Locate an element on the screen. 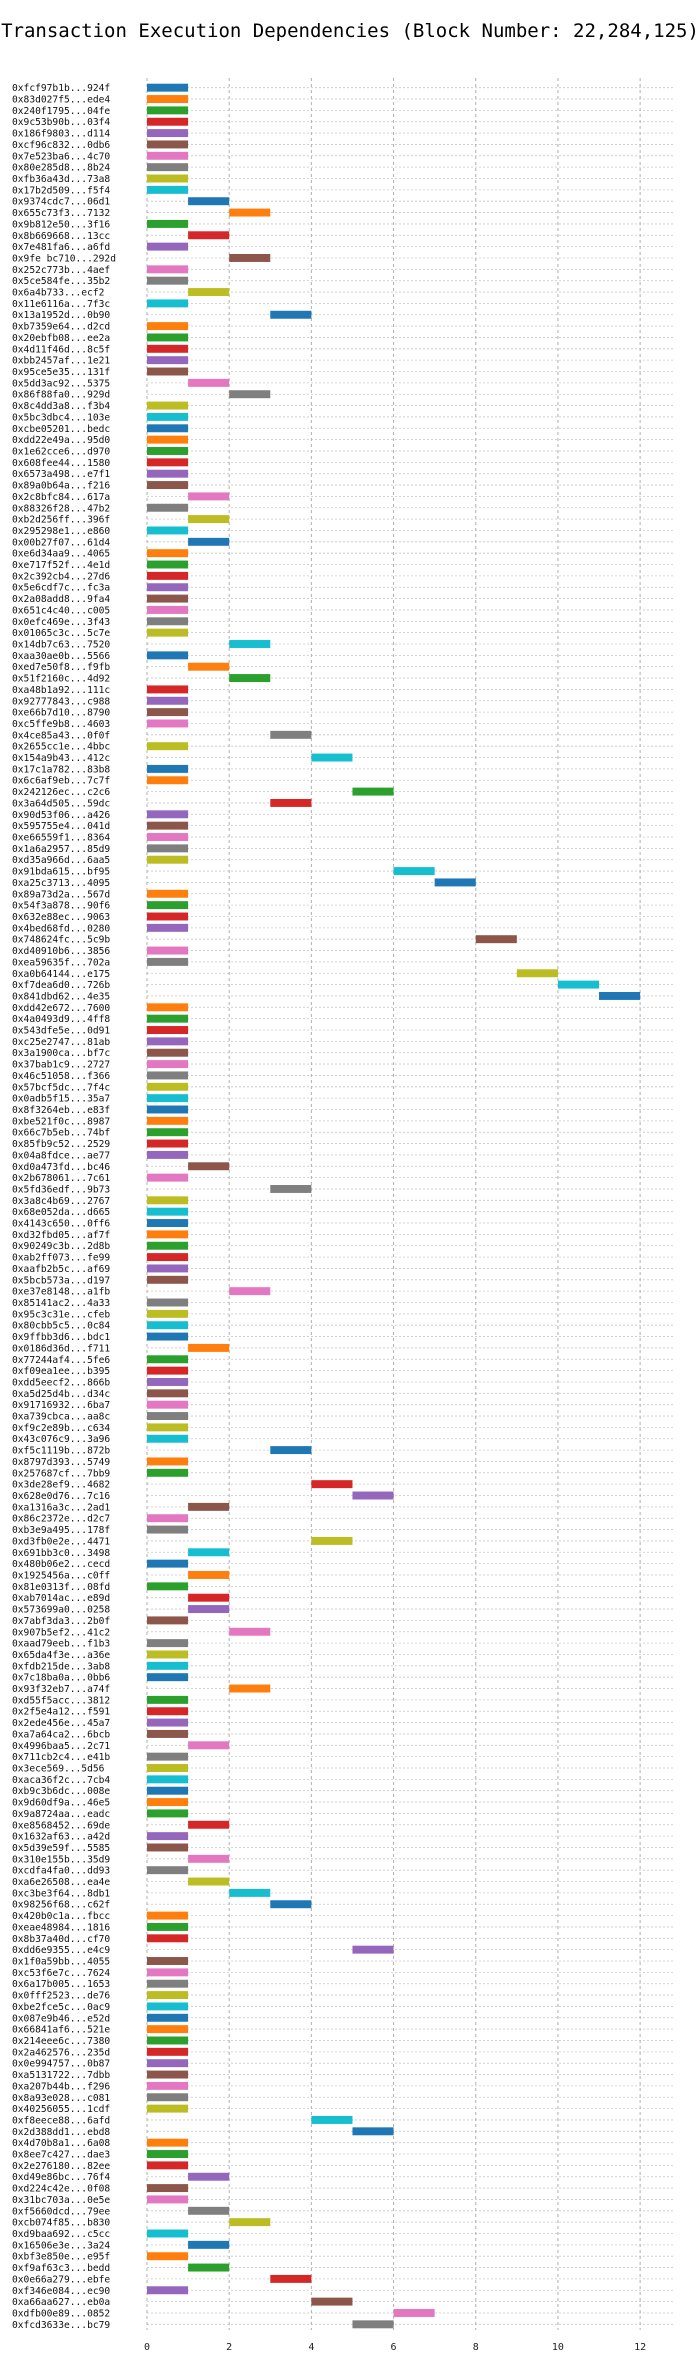 Image resolution: width=700 pixels, height=2376 pixels. tx-label: 0x841dbd62...4e35 is located at coordinates (61, 996).